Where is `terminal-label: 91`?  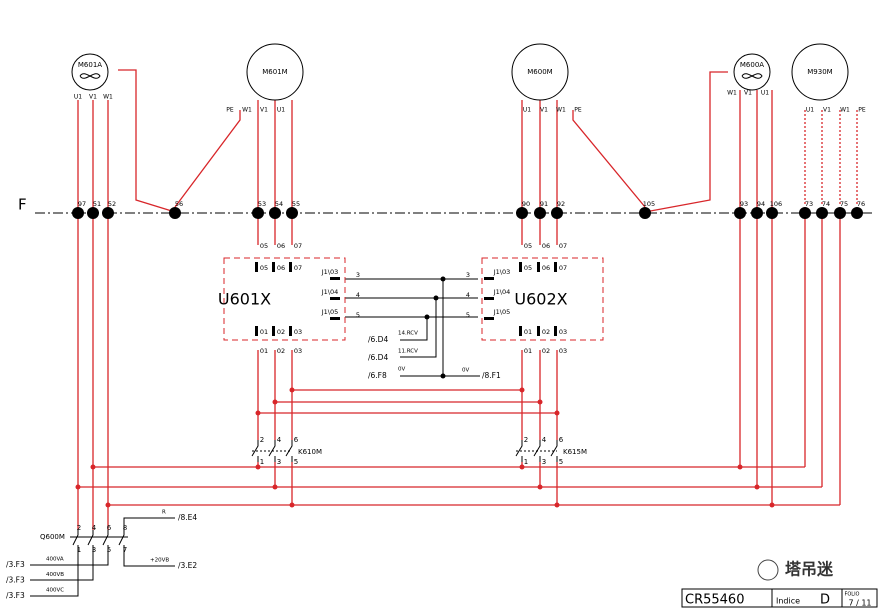
terminal-label: 91 is located at coordinates (544, 204).